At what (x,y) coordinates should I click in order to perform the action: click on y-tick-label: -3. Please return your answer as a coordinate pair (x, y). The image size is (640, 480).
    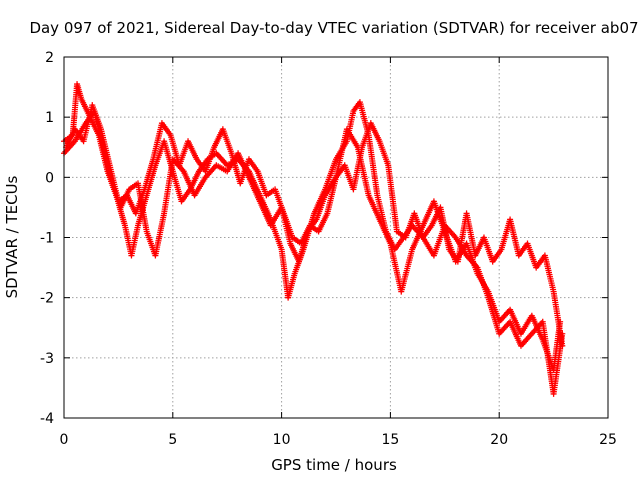
    Looking at the image, I should click on (47, 359).